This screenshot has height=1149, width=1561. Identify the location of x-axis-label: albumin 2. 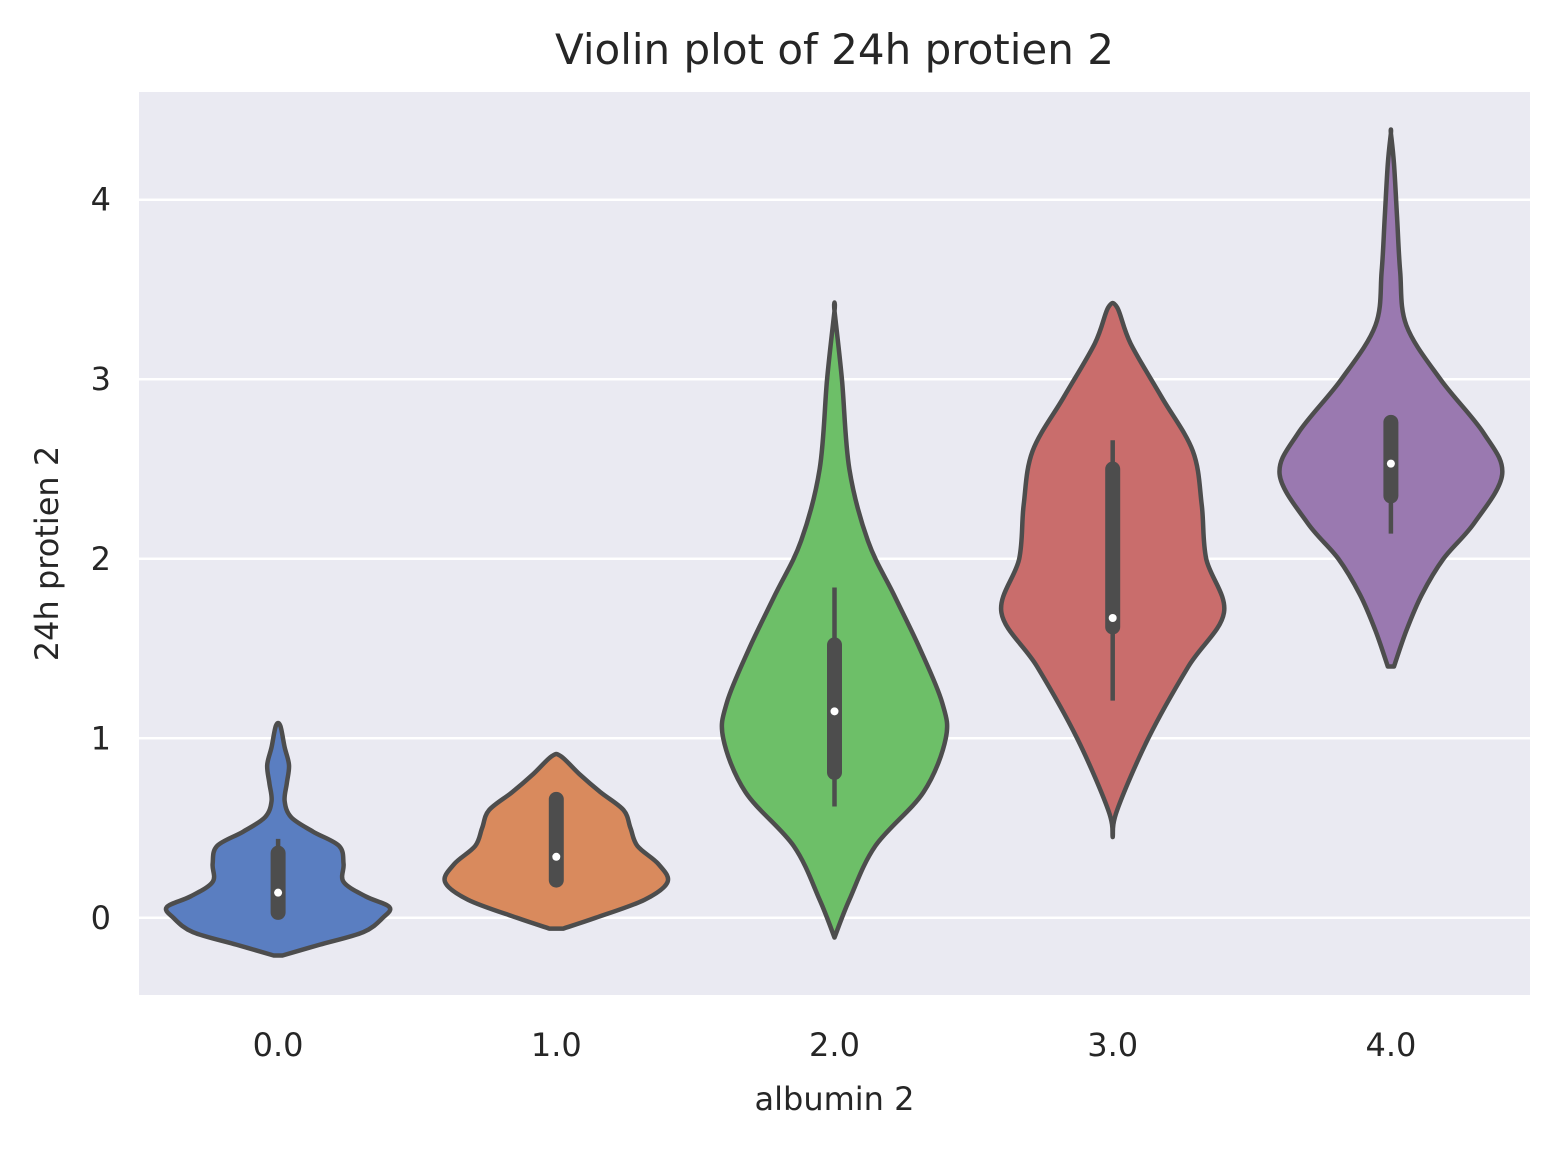
(835, 1099).